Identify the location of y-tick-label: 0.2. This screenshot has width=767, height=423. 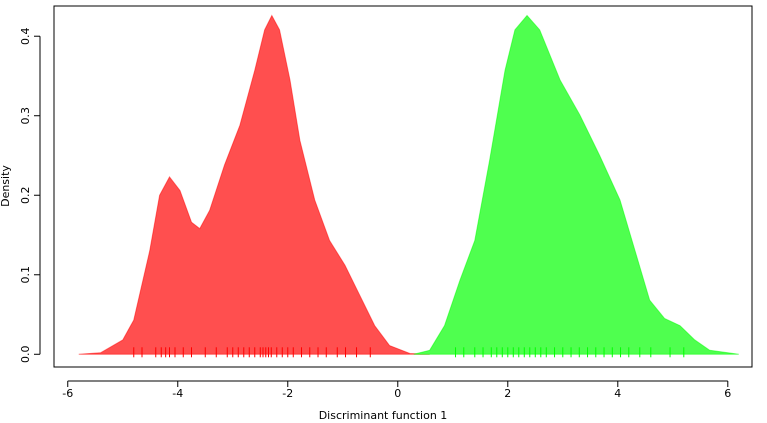
(25, 195).